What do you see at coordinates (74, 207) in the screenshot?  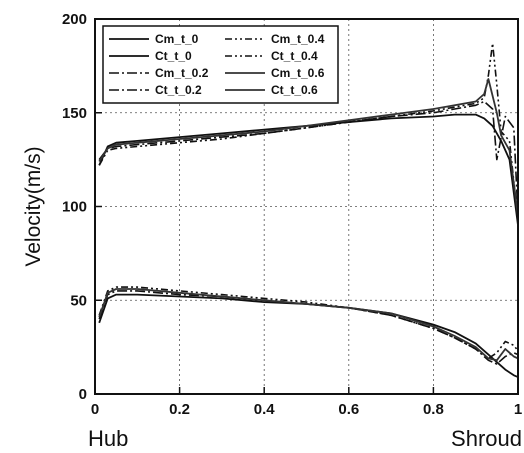 I see `y-tick-label: 100` at bounding box center [74, 207].